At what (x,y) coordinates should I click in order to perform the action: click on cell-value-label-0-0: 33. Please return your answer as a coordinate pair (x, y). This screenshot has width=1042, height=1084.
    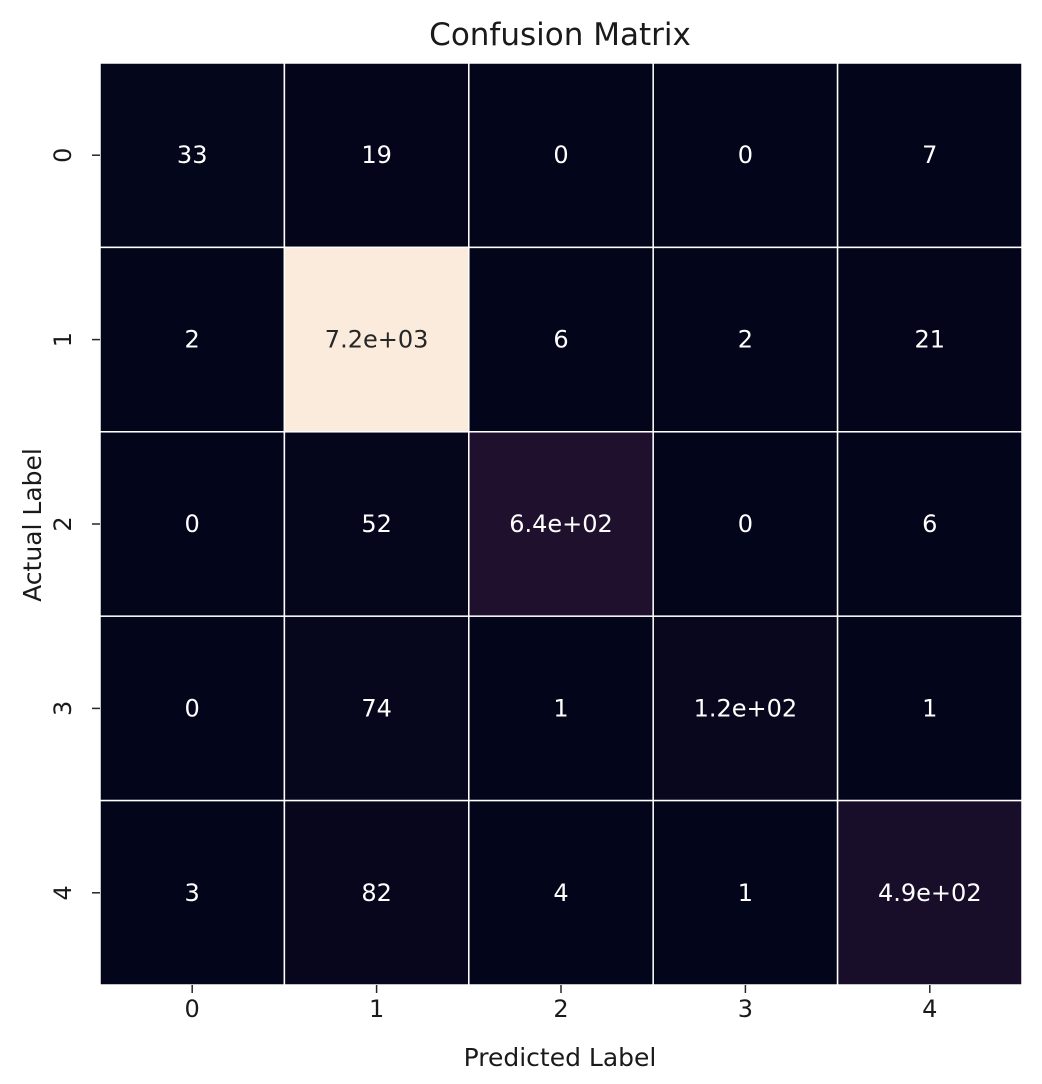
    Looking at the image, I should click on (192, 155).